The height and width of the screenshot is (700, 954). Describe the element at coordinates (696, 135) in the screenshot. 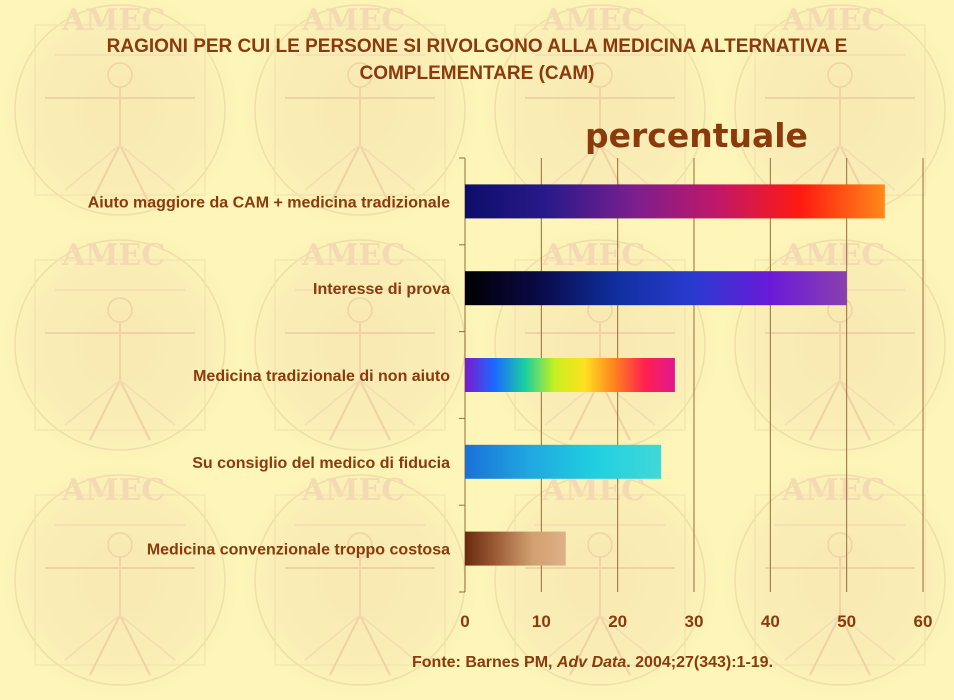

I see `chart-title: percentuale` at that location.